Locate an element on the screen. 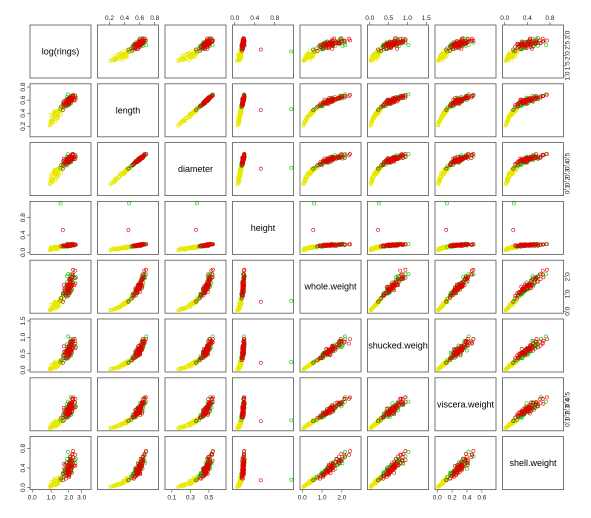 The image size is (591, 518). variable-label: length is located at coordinates (128, 110).